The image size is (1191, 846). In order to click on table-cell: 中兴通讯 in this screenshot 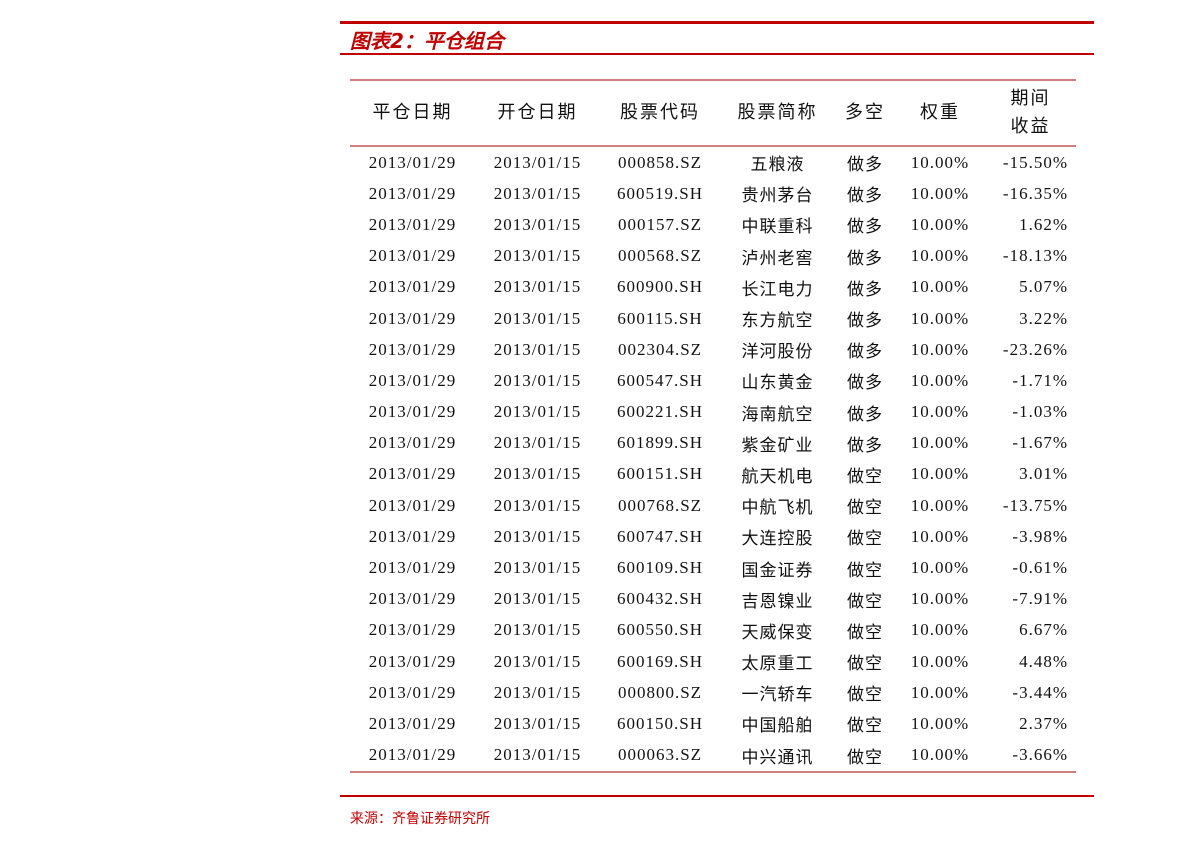, I will do `click(777, 757)`.